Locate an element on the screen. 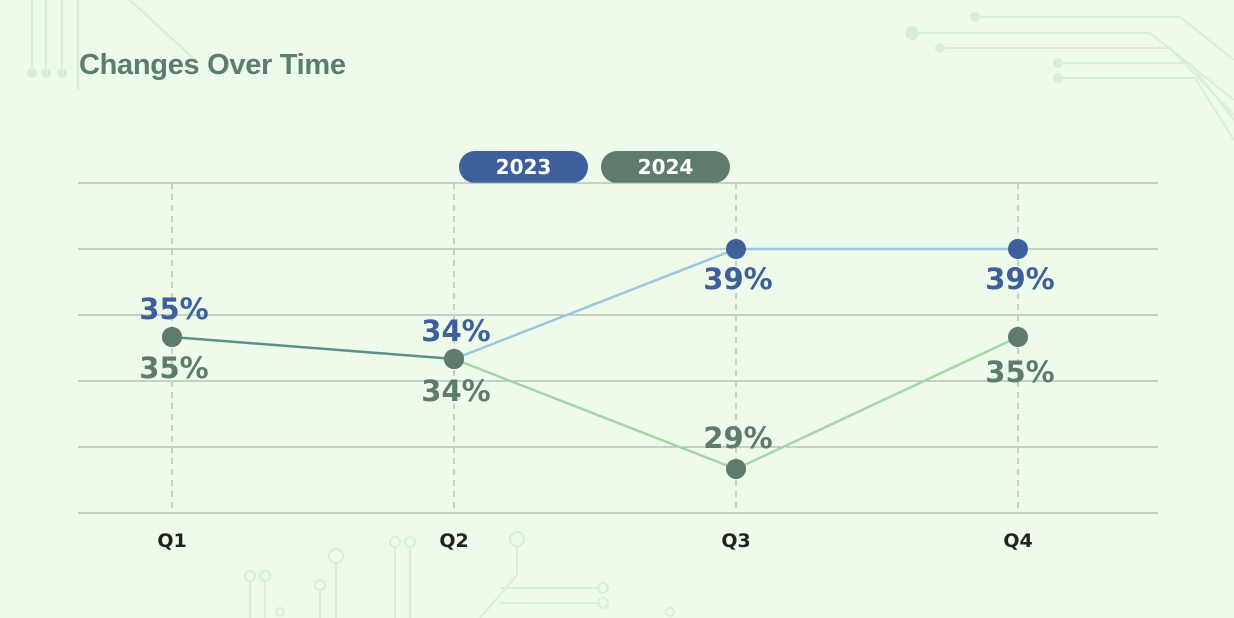  legend-item-2024: 2024 is located at coordinates (665, 167).